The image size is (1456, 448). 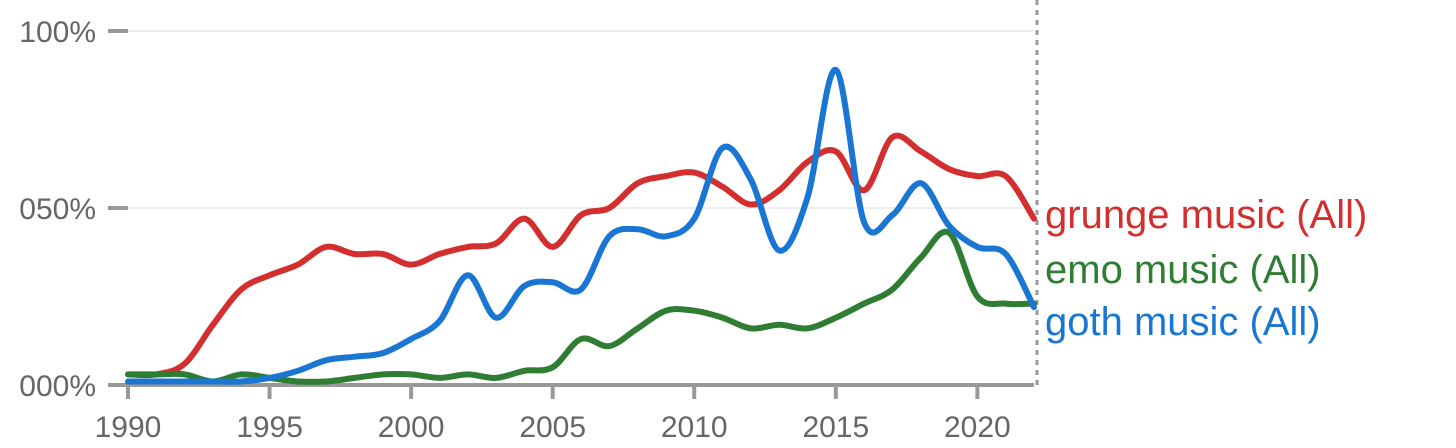 What do you see at coordinates (57, 32) in the screenshot?
I see `y-tick-label: 100%` at bounding box center [57, 32].